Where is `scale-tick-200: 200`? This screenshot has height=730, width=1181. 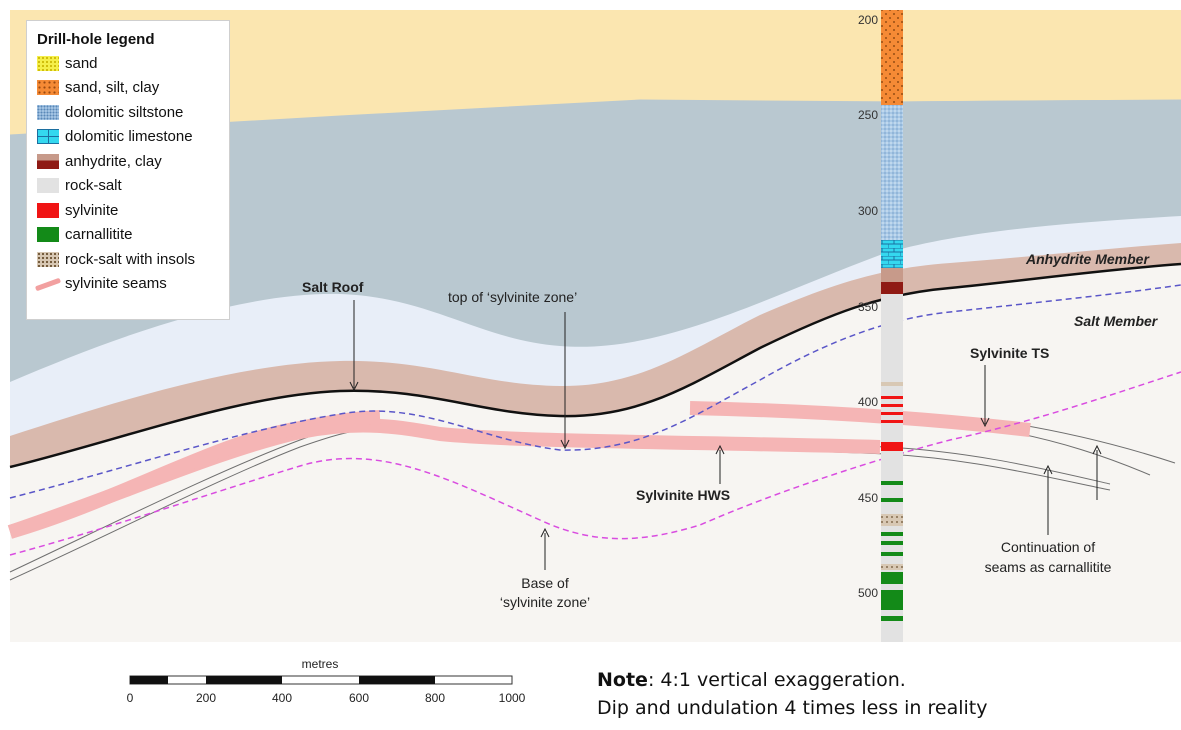
scale-tick-200: 200 is located at coordinates (206, 698).